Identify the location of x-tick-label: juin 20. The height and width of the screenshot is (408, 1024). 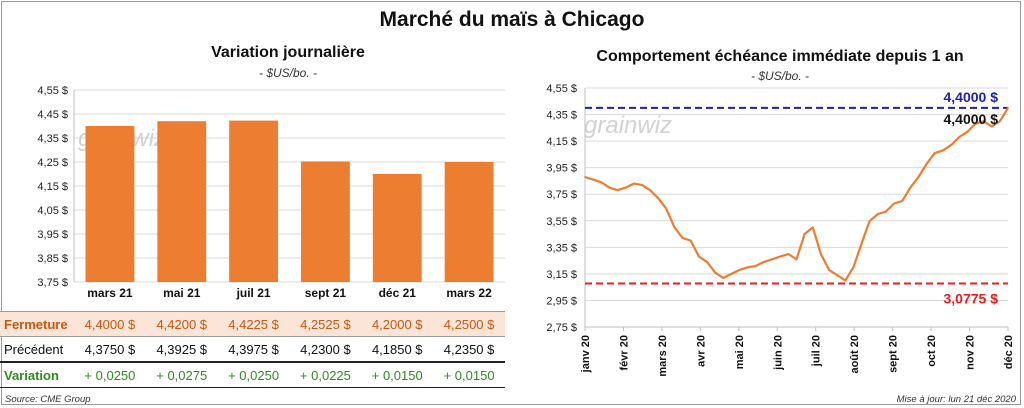
(778, 353).